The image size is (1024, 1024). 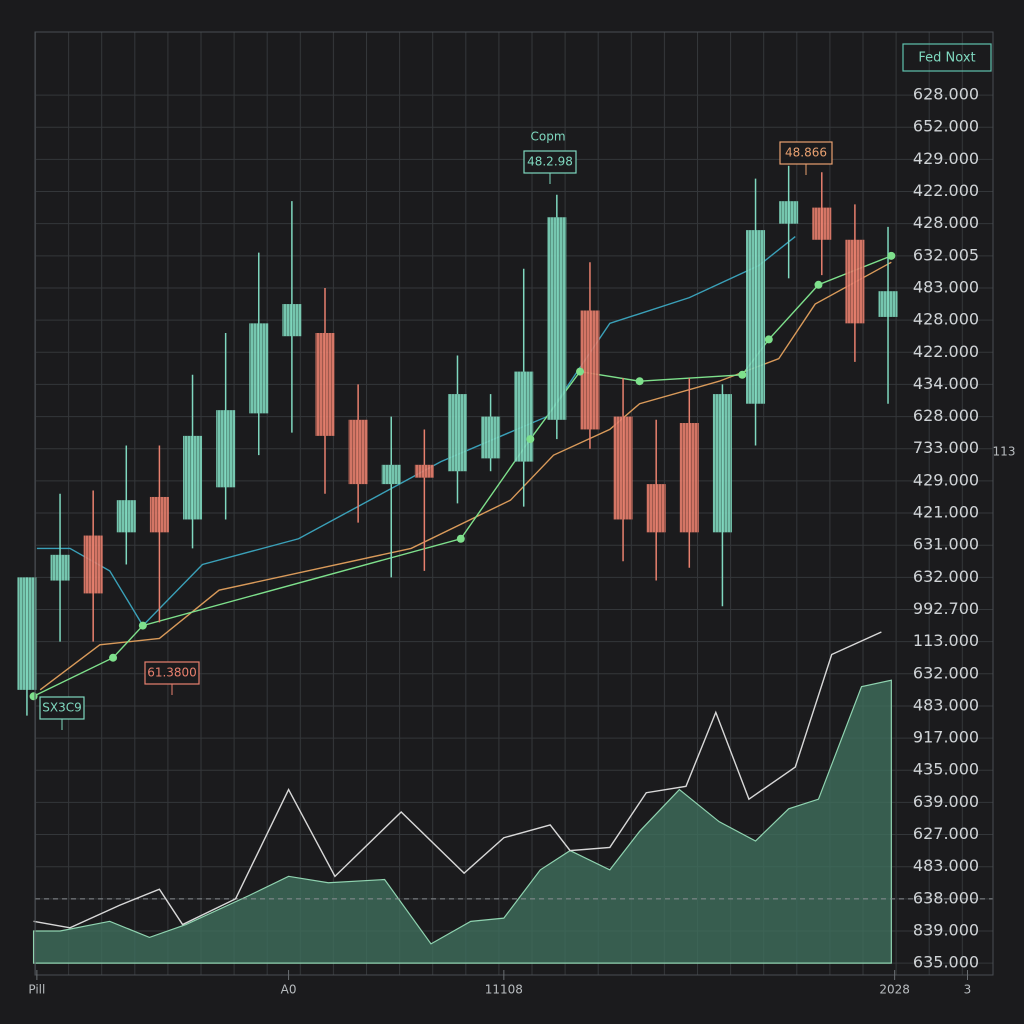 I want to click on annotation: SX3C9, so click(x=62, y=708).